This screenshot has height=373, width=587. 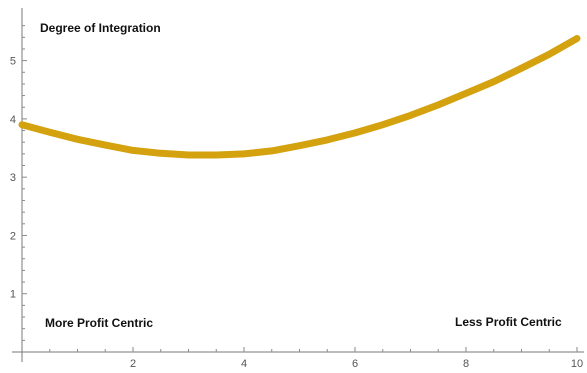 I want to click on x-tick-label: 2, so click(x=133, y=364).